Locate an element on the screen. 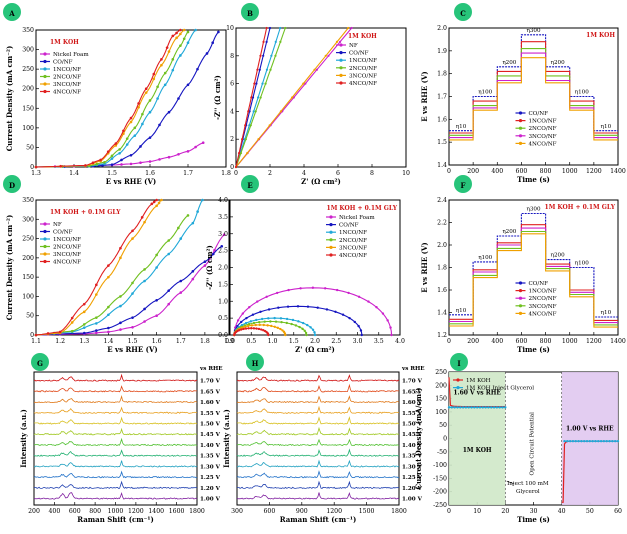 The image size is (627, 534). y-tick-label: 350 is located at coordinates (28, 200).